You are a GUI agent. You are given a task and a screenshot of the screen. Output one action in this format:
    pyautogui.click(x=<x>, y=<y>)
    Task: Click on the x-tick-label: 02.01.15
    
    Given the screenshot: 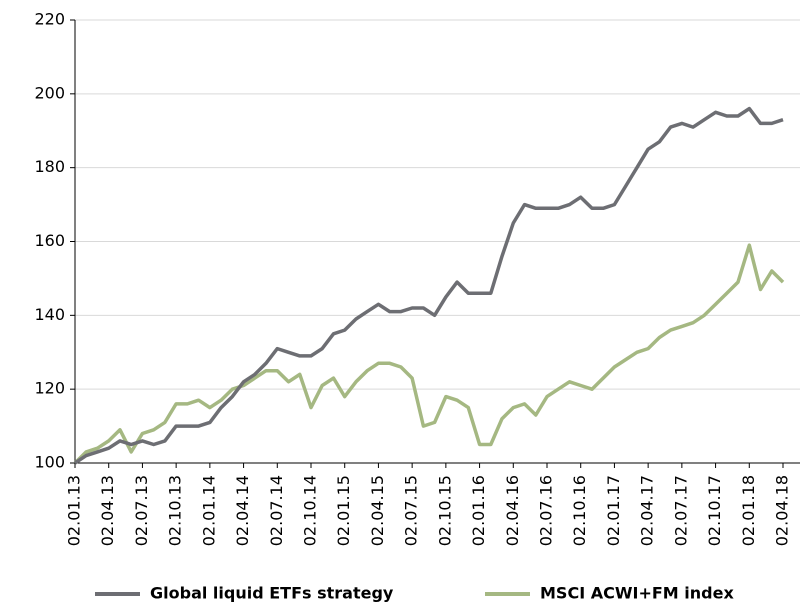 What is the action you would take?
    pyautogui.click(x=343, y=510)
    